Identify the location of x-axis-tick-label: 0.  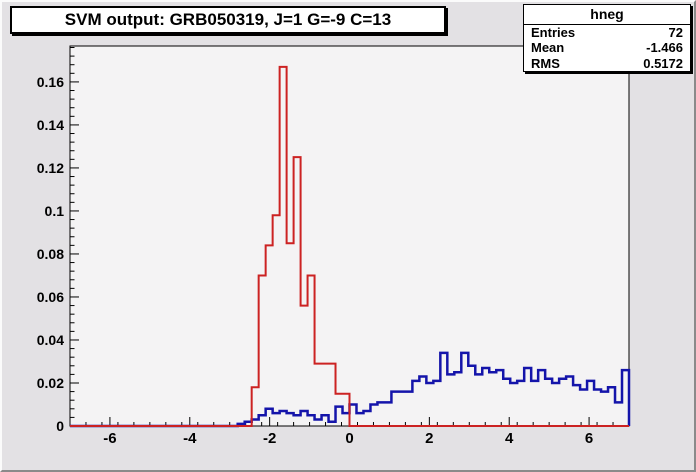
(349, 438).